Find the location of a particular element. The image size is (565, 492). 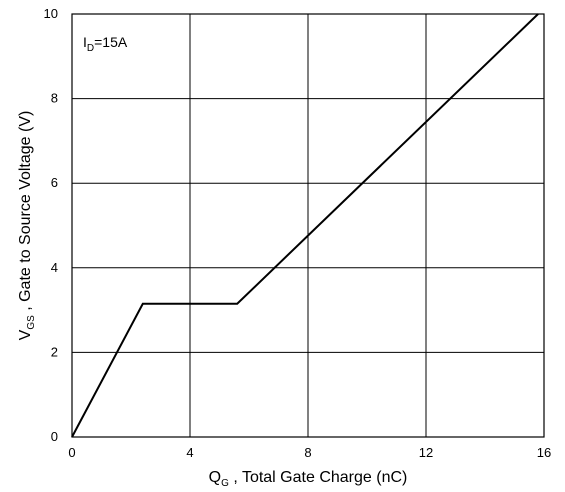

x-tick-label: 12 is located at coordinates (426, 452).